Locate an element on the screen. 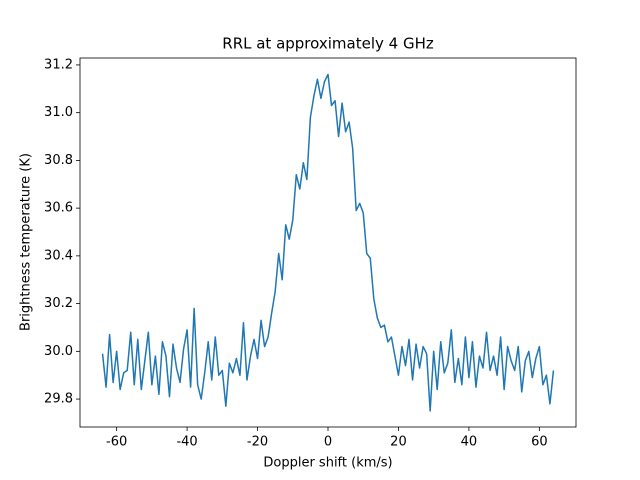 This screenshot has width=640, height=480. x-tick-label: -20 is located at coordinates (257, 442).